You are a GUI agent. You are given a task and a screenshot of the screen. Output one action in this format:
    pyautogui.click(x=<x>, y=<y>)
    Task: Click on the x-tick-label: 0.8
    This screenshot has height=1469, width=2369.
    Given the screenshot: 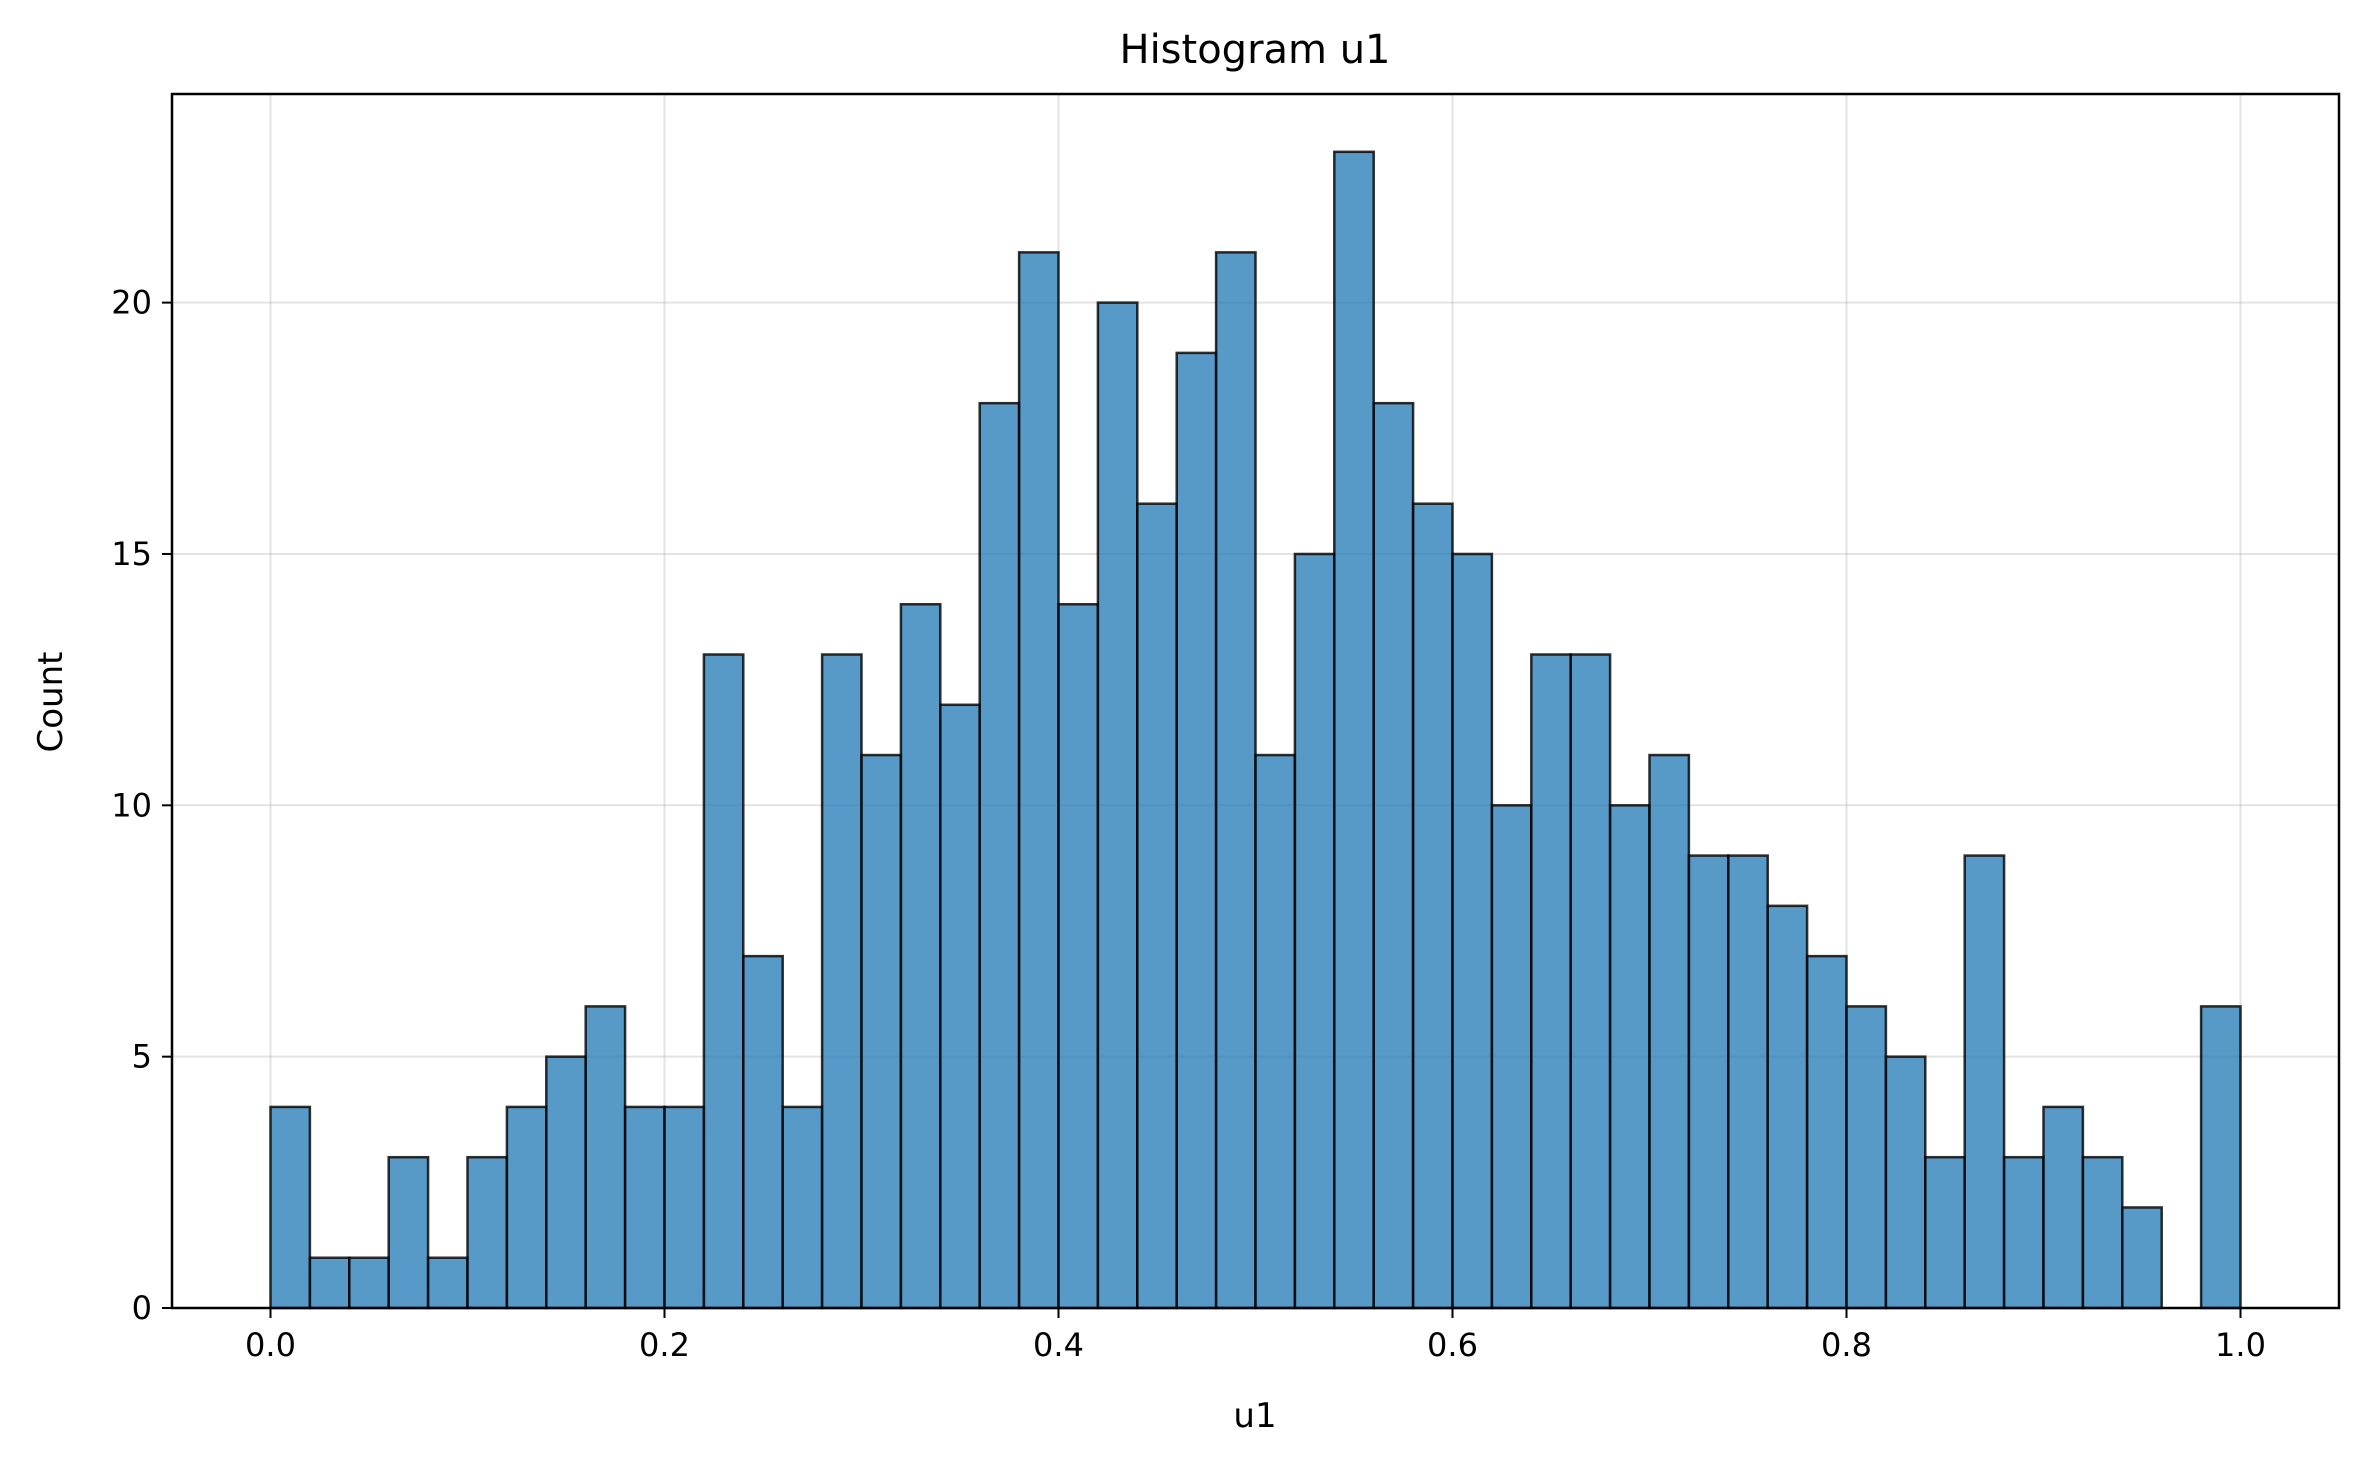 What is the action you would take?
    pyautogui.click(x=1846, y=1345)
    